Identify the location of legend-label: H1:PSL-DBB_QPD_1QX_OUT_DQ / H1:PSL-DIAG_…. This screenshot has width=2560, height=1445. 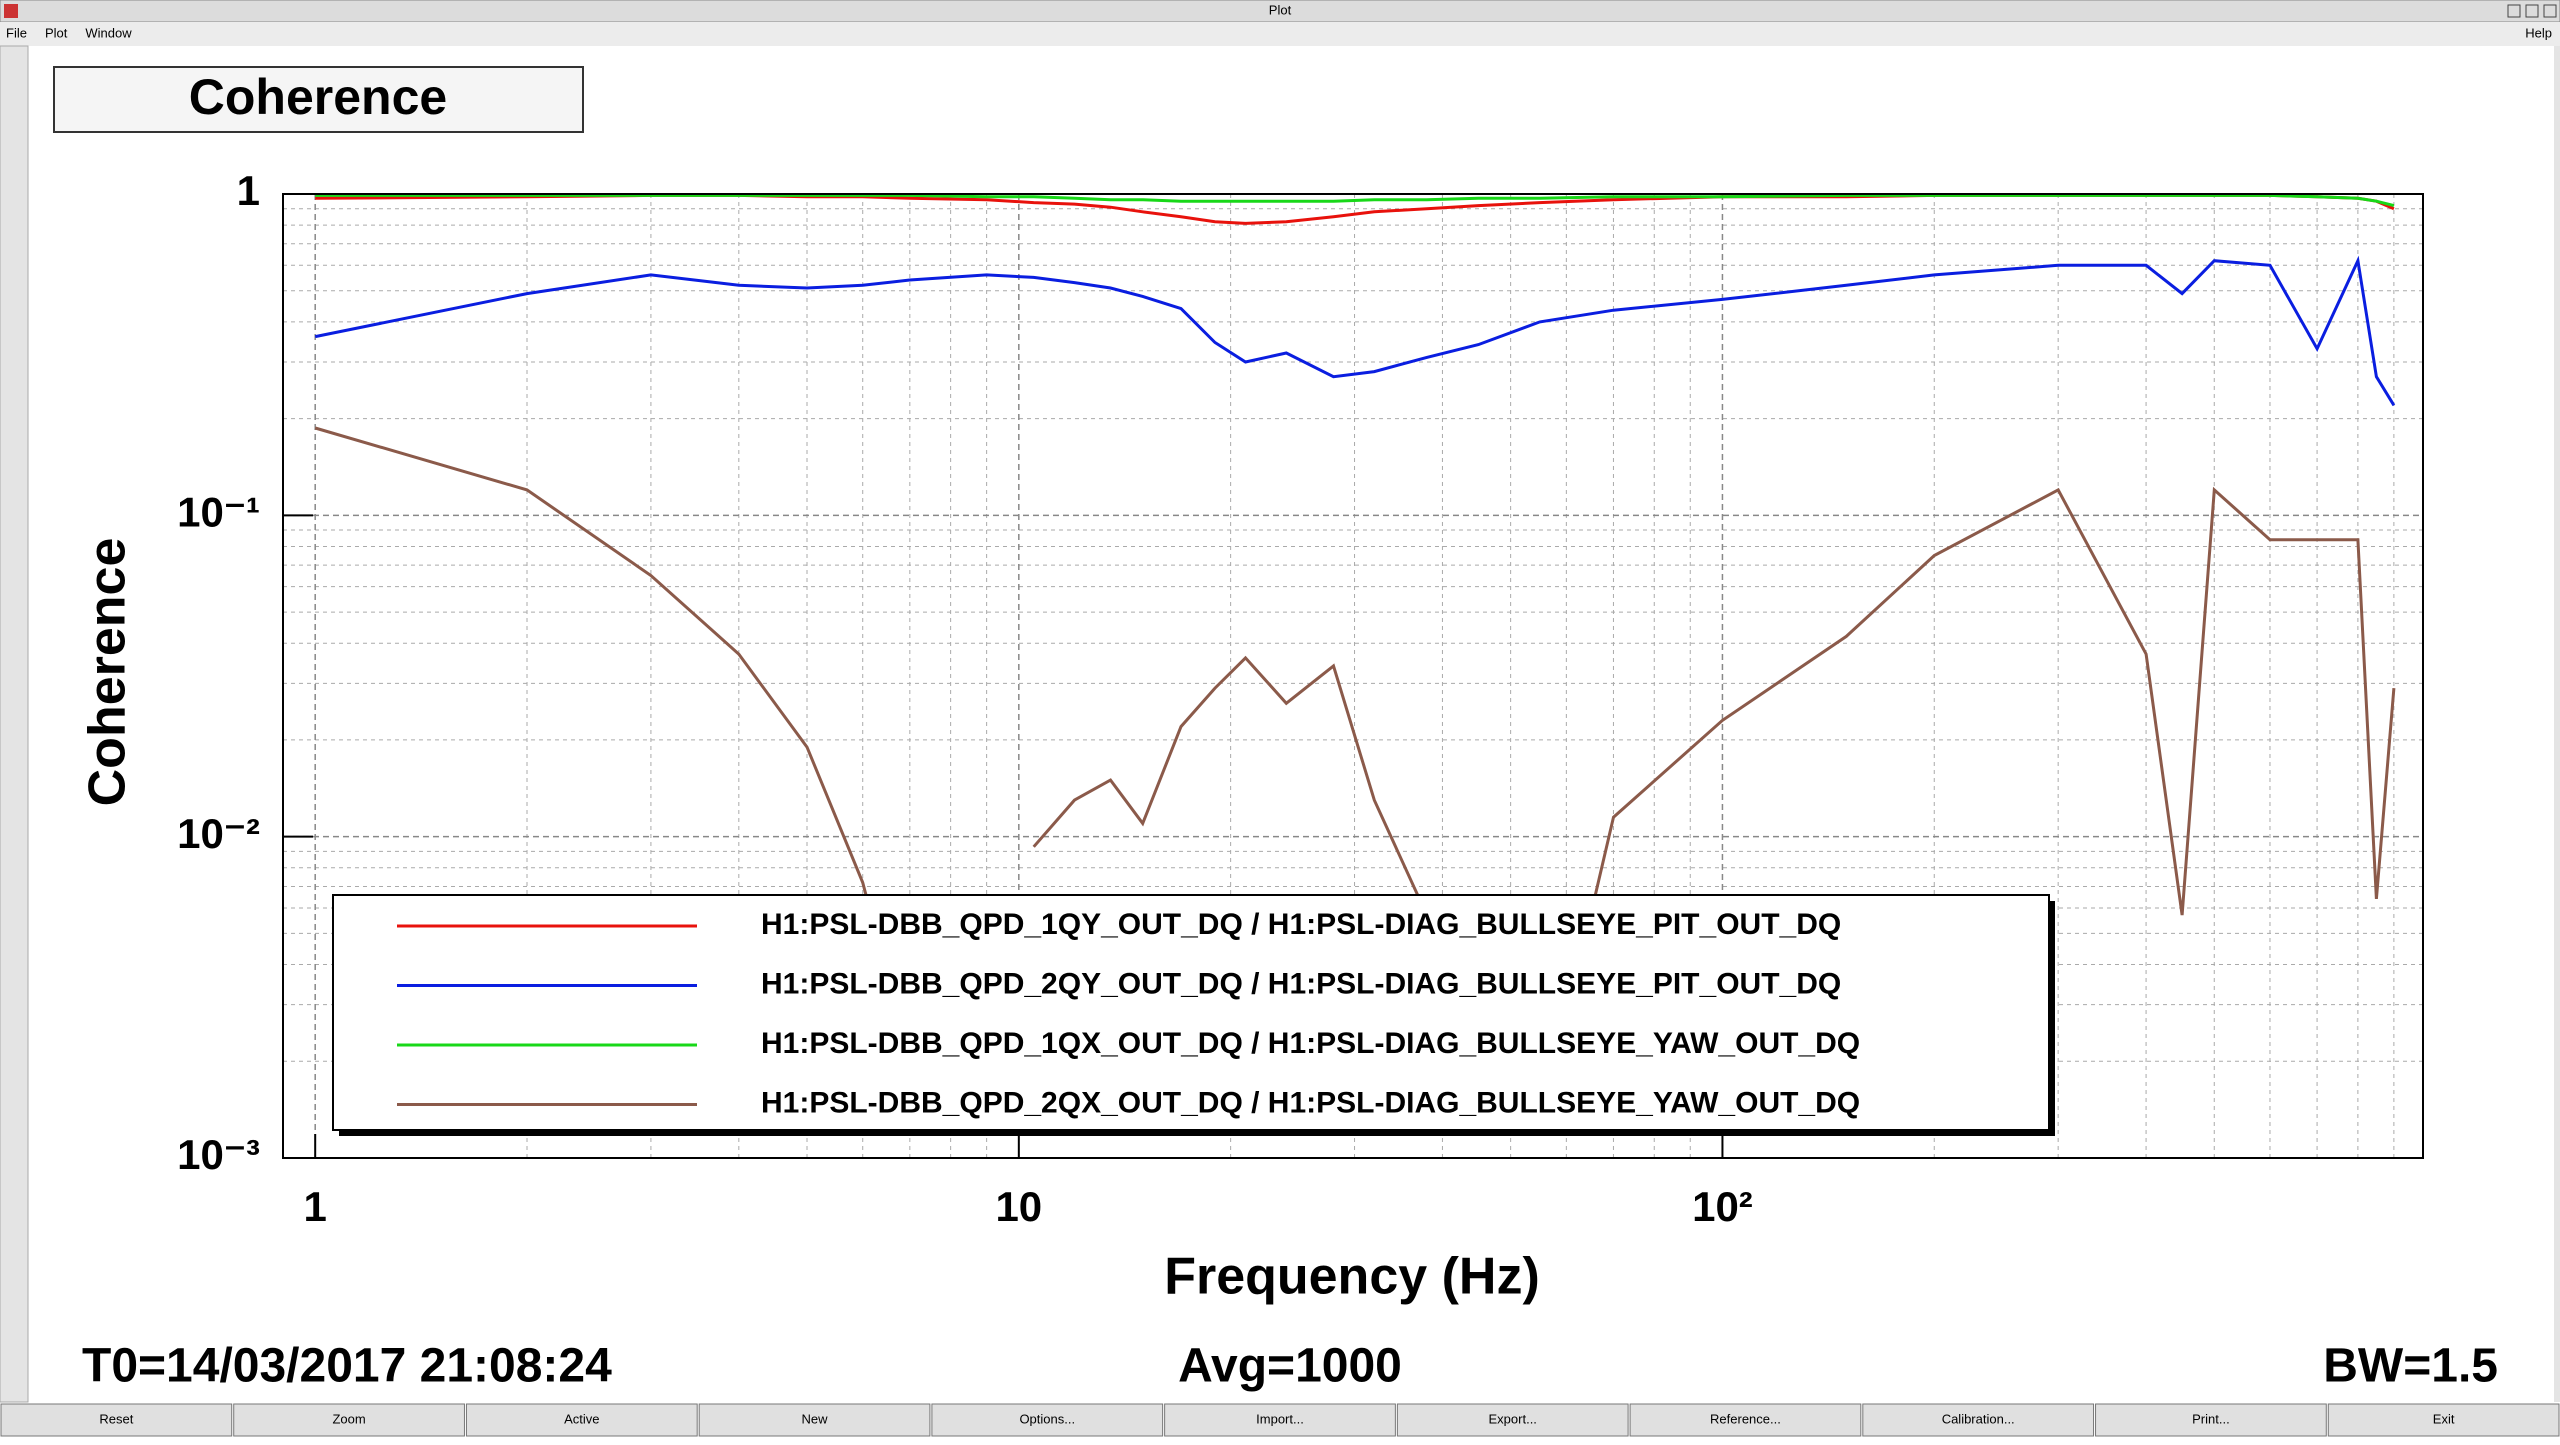
(1310, 1043).